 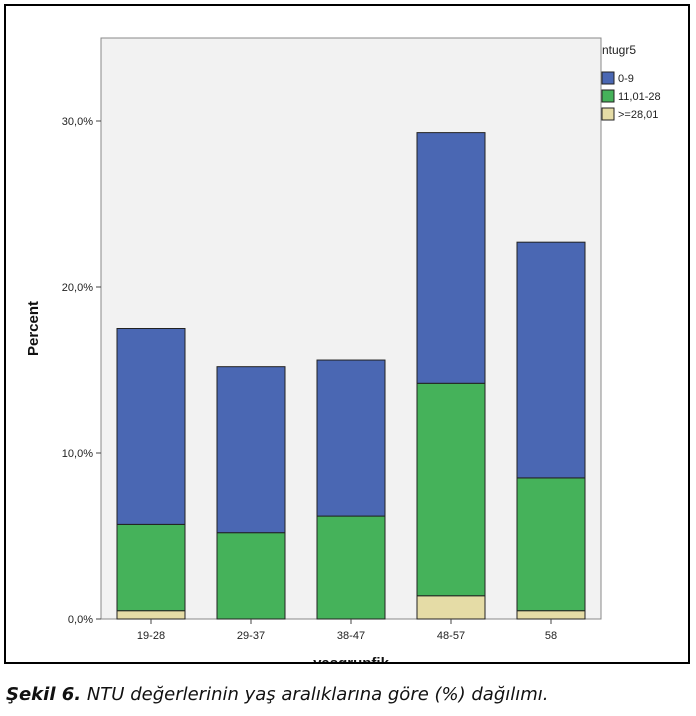 What do you see at coordinates (251, 576) in the screenshot?
I see `bar-29-37-11,01-28` at bounding box center [251, 576].